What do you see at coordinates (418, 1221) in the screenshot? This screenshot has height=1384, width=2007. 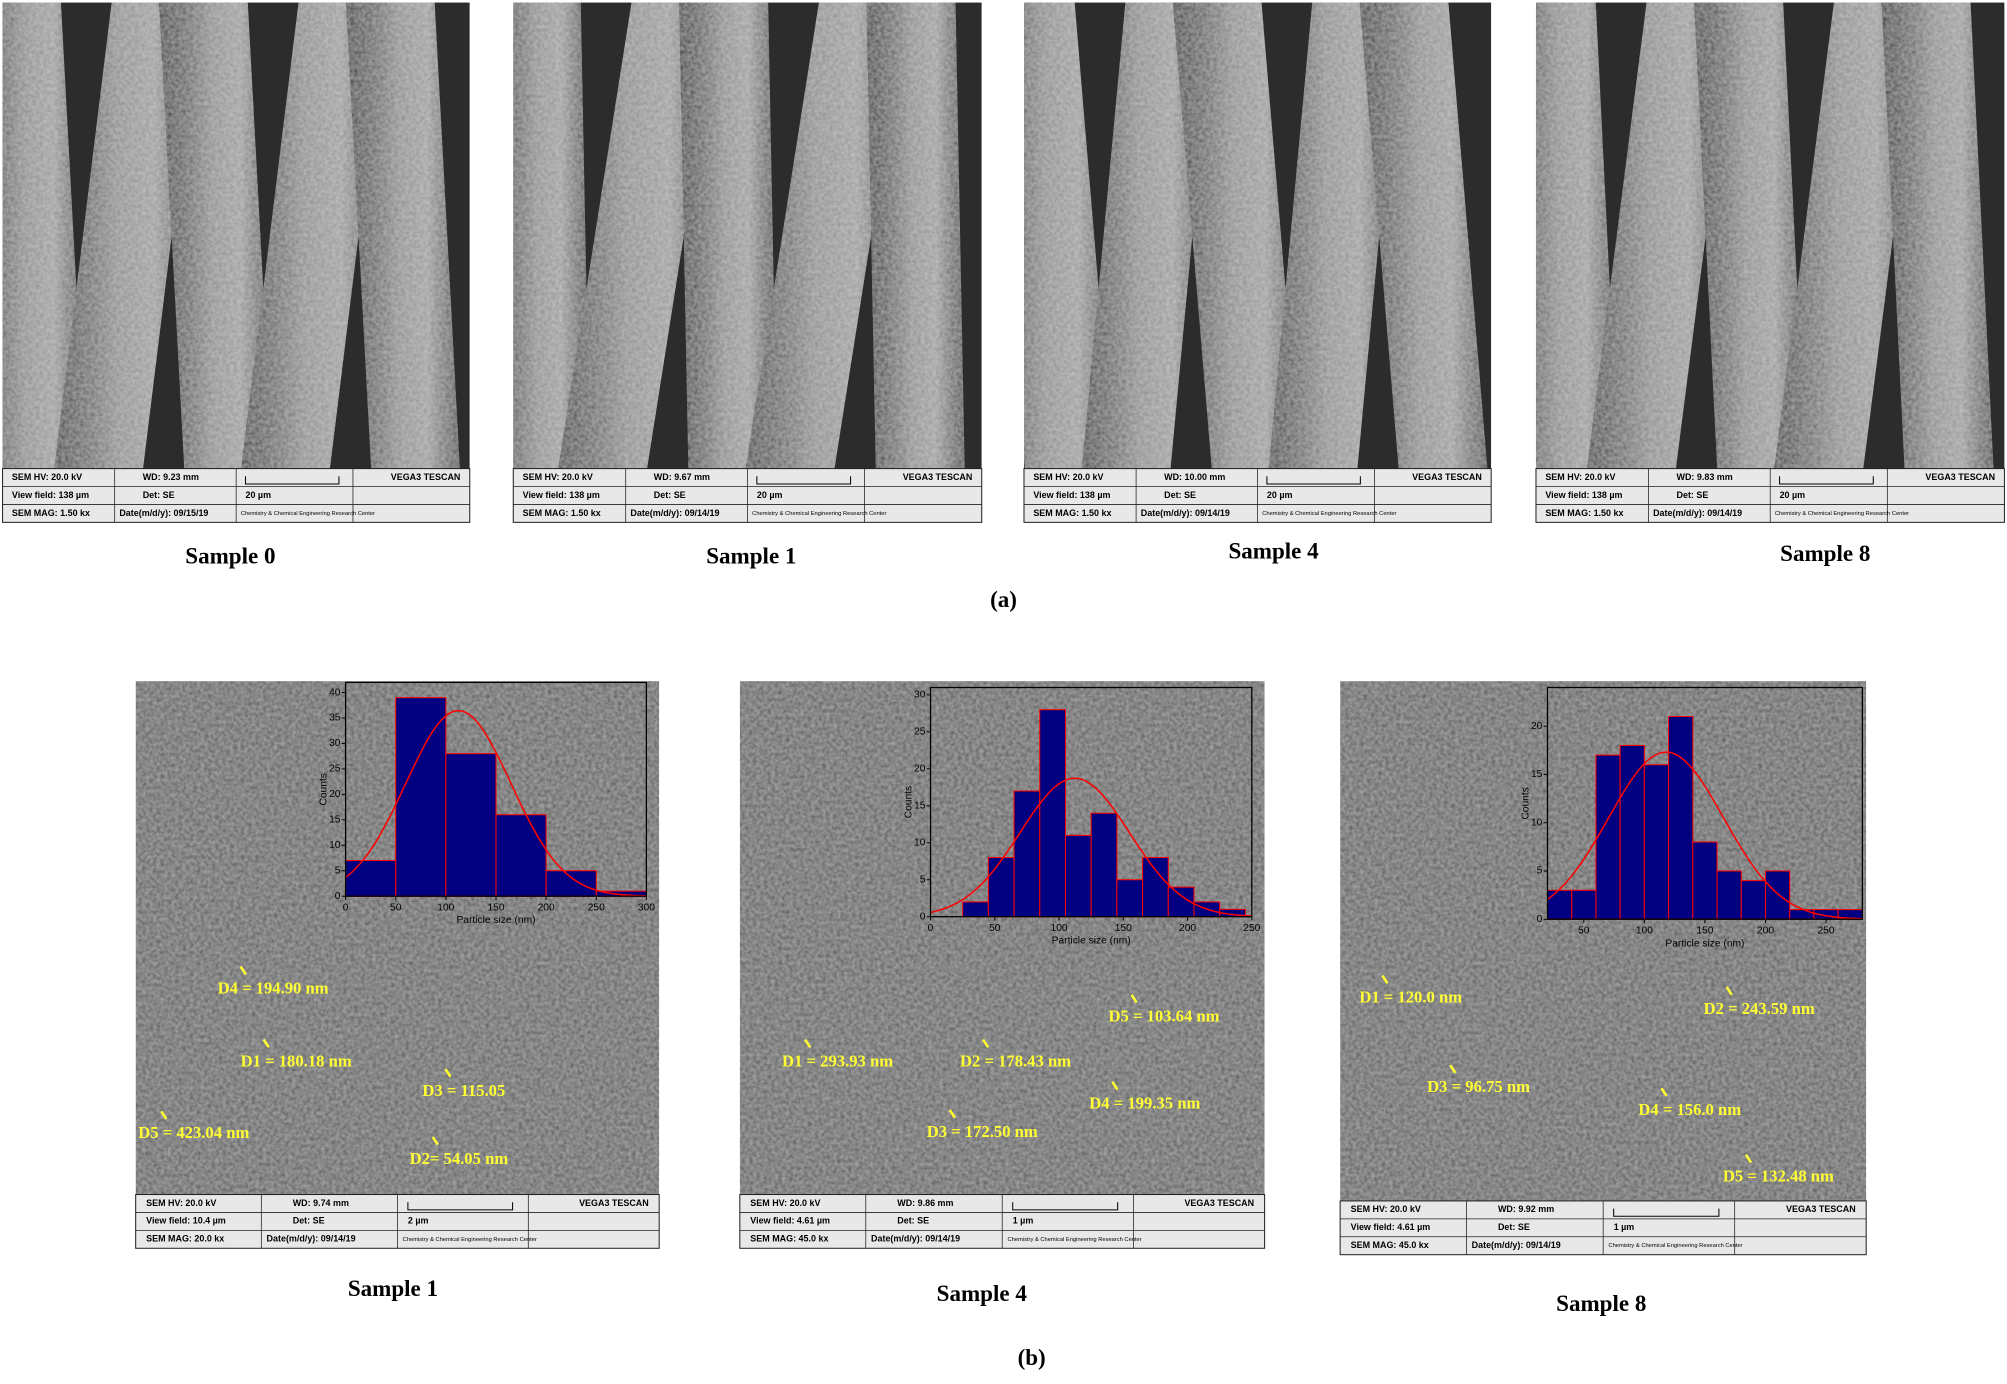 I see `info-text: 2 µm` at bounding box center [418, 1221].